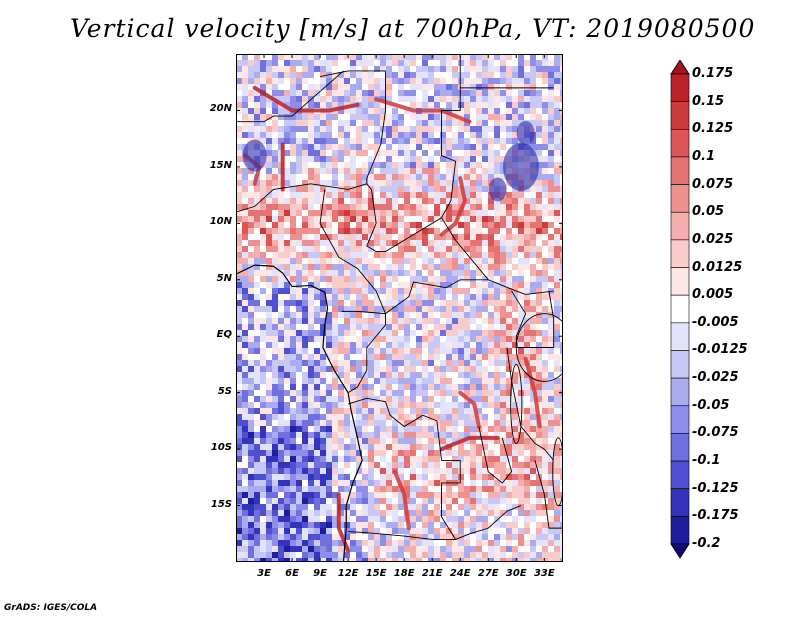 The image size is (800, 618). I want to click on lat-label: 15S, so click(221, 504).